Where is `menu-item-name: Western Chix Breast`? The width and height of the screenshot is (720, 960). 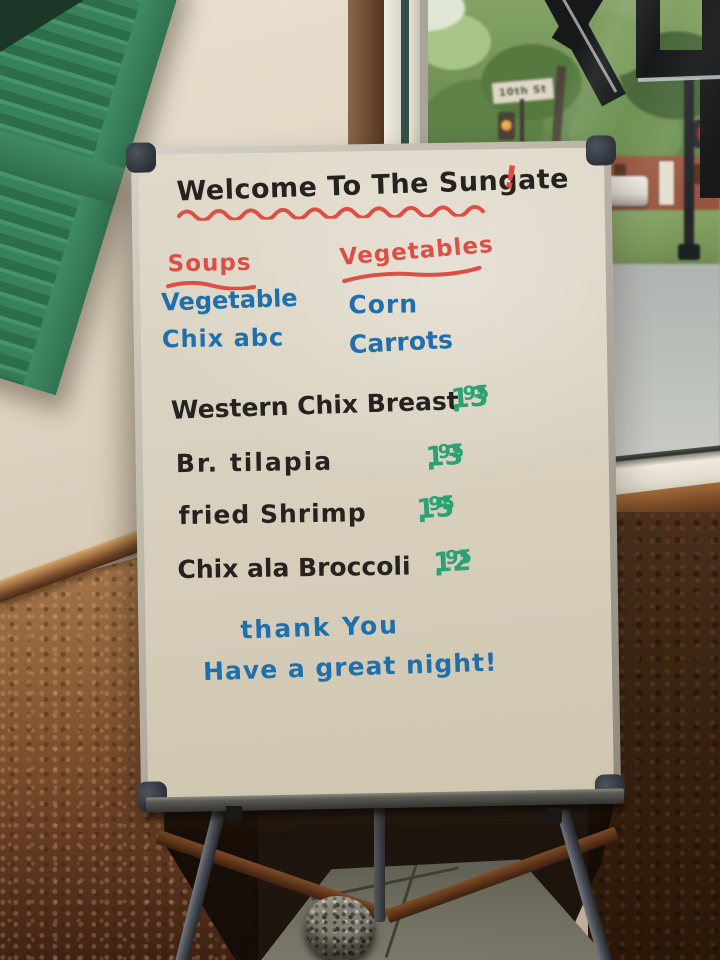
menu-item-name: Western Chix Breast is located at coordinates (315, 405).